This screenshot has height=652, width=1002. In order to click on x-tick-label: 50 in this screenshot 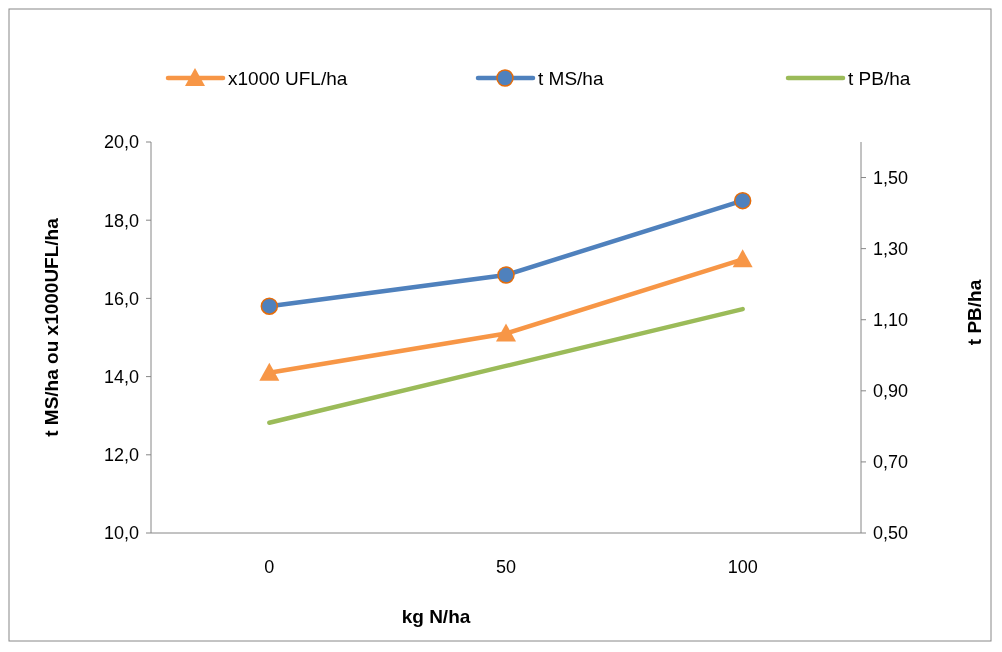, I will do `click(506, 567)`.